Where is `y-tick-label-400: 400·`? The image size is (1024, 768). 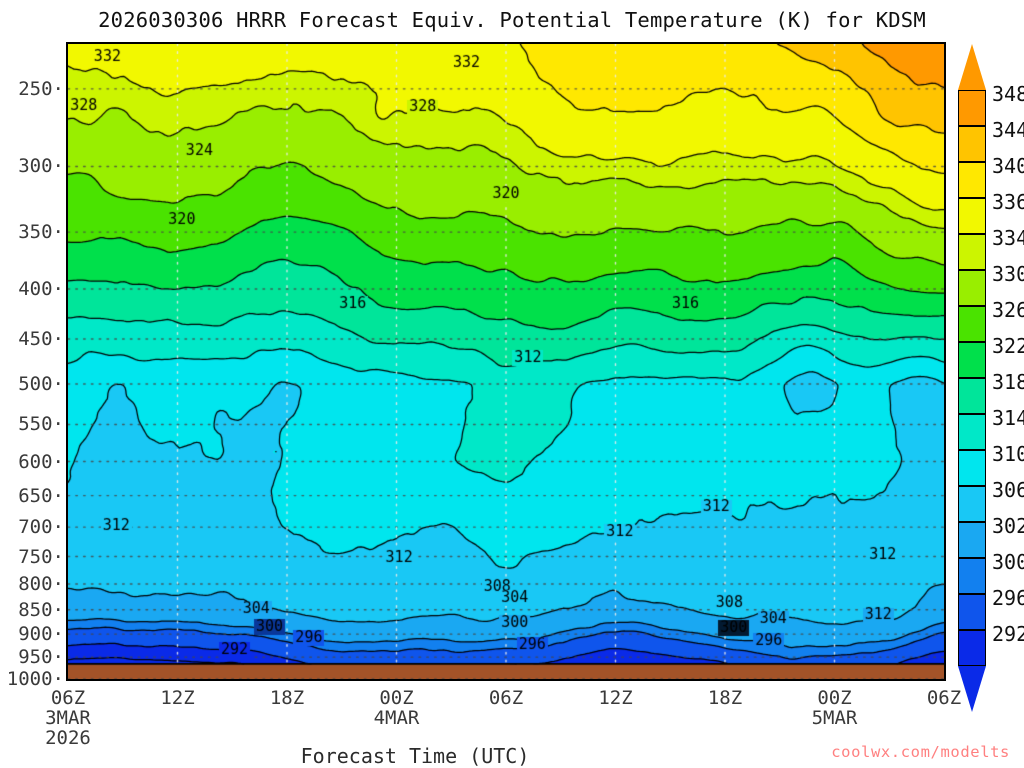 y-tick-label-400: 400· is located at coordinates (41, 288).